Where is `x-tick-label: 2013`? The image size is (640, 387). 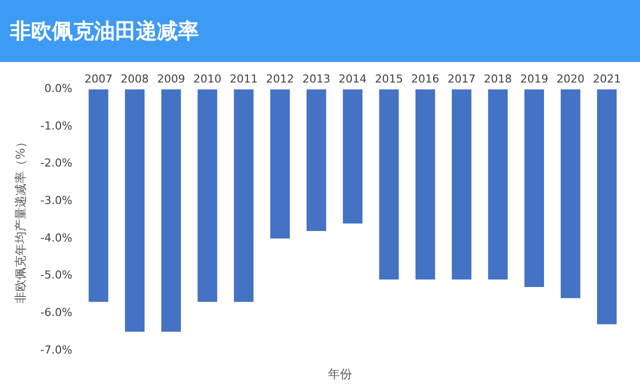 x-tick-label: 2013 is located at coordinates (316, 79).